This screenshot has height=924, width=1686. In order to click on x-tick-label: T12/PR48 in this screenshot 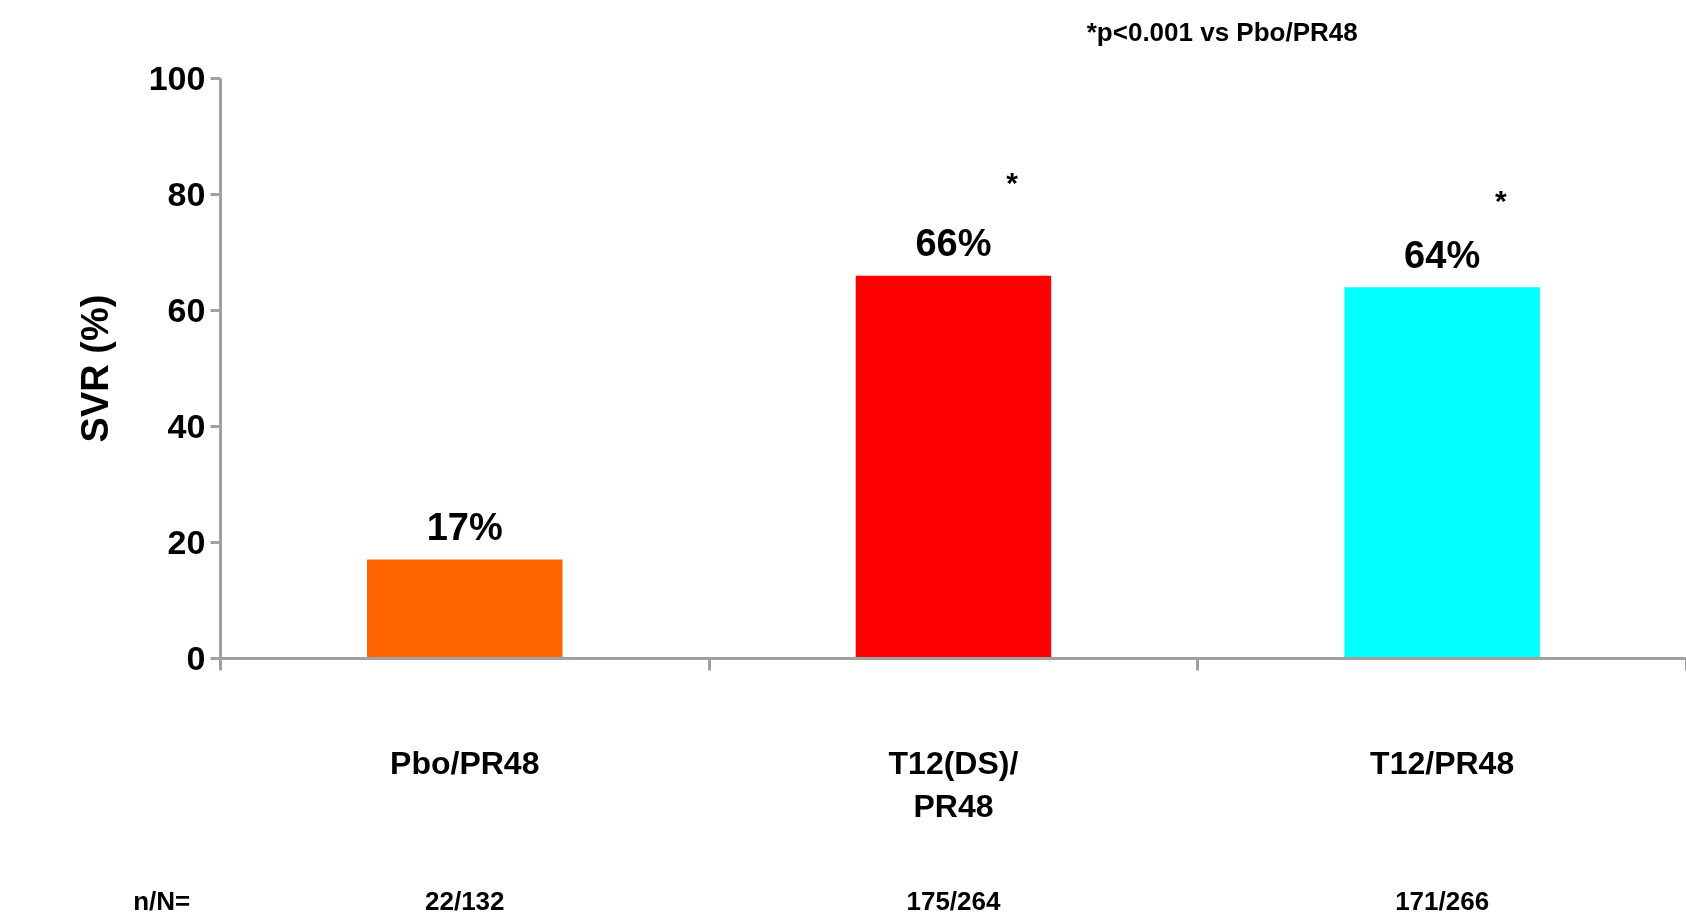, I will do `click(1442, 762)`.